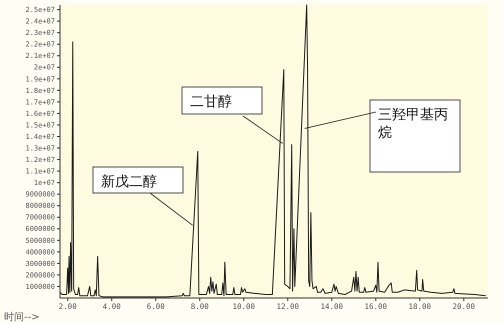 The image size is (503, 323). I want to click on annotation: 新戊二醇, so click(129, 182).